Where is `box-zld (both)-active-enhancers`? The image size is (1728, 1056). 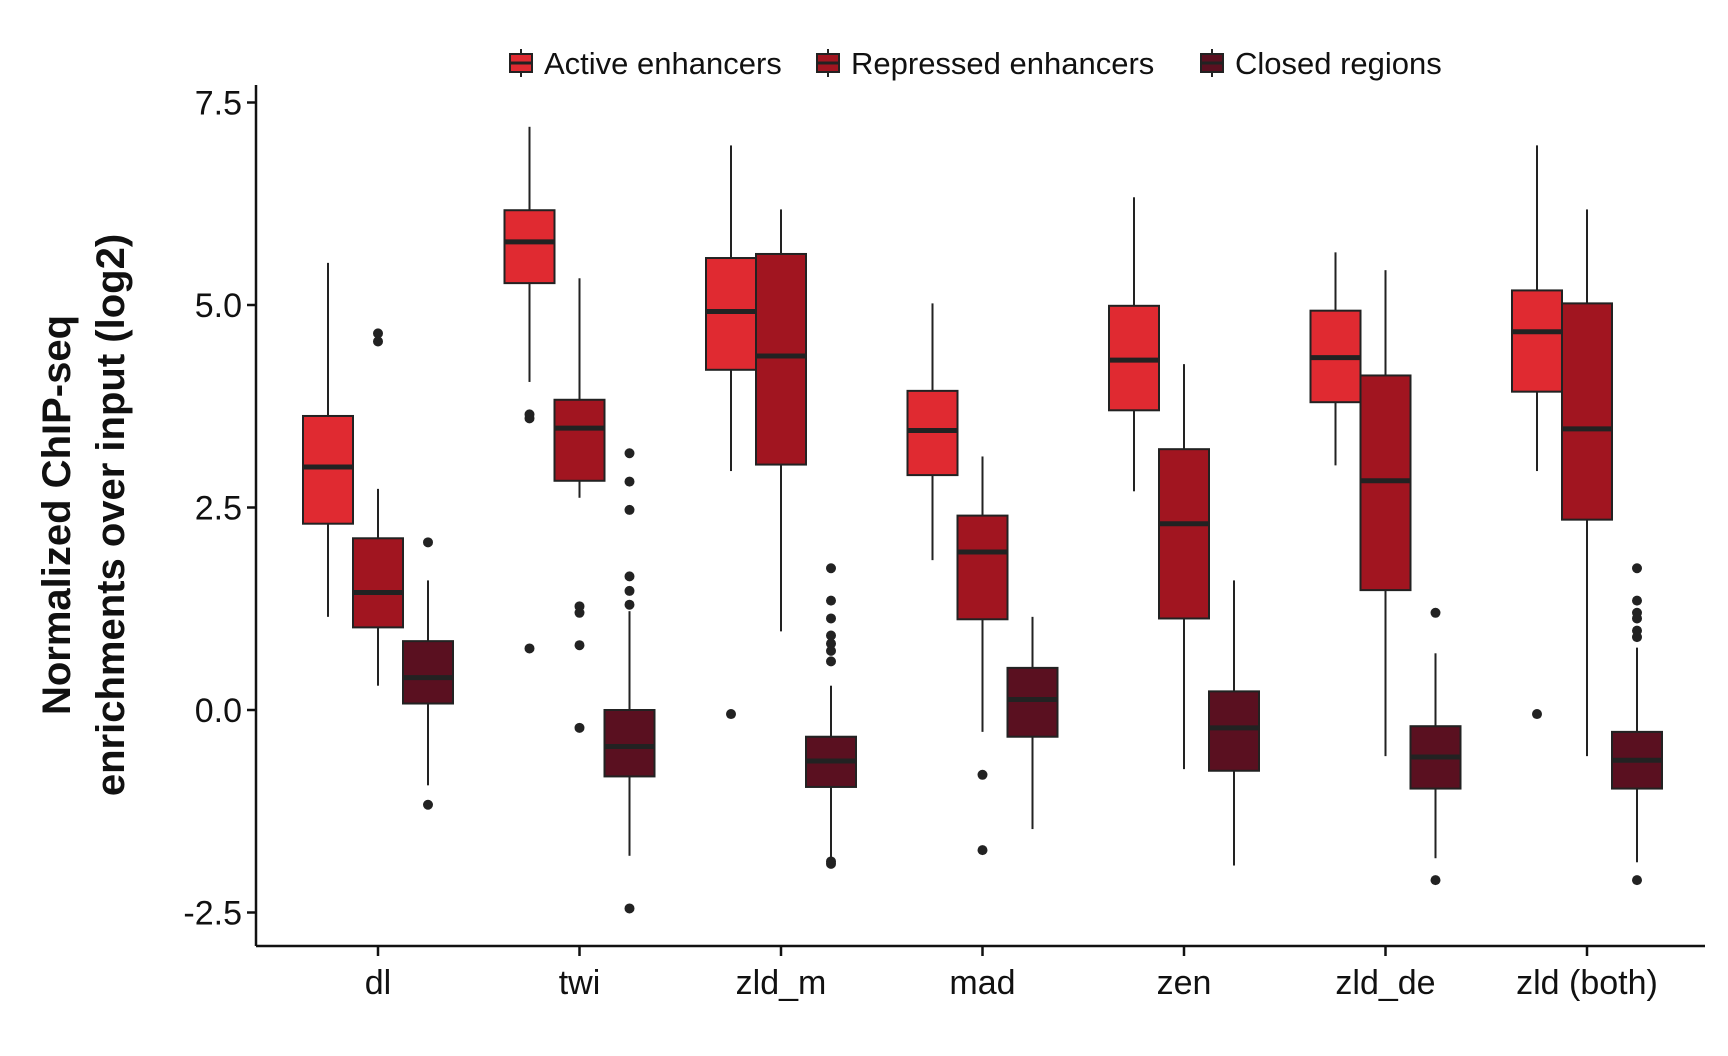
box-zld (both)-active-enhancers is located at coordinates (1537, 432).